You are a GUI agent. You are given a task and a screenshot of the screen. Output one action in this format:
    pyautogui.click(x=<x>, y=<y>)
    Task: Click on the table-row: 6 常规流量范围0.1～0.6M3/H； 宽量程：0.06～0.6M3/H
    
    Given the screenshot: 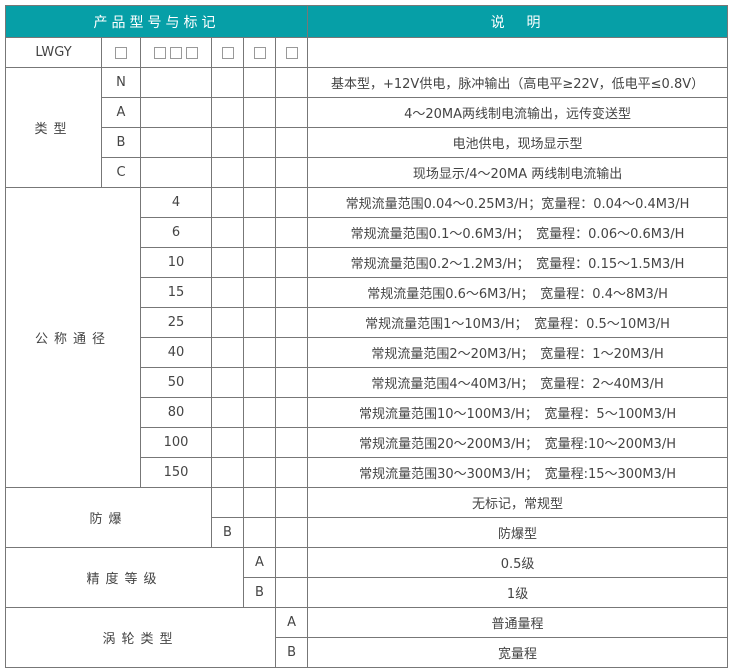 What is the action you would take?
    pyautogui.click(x=367, y=232)
    